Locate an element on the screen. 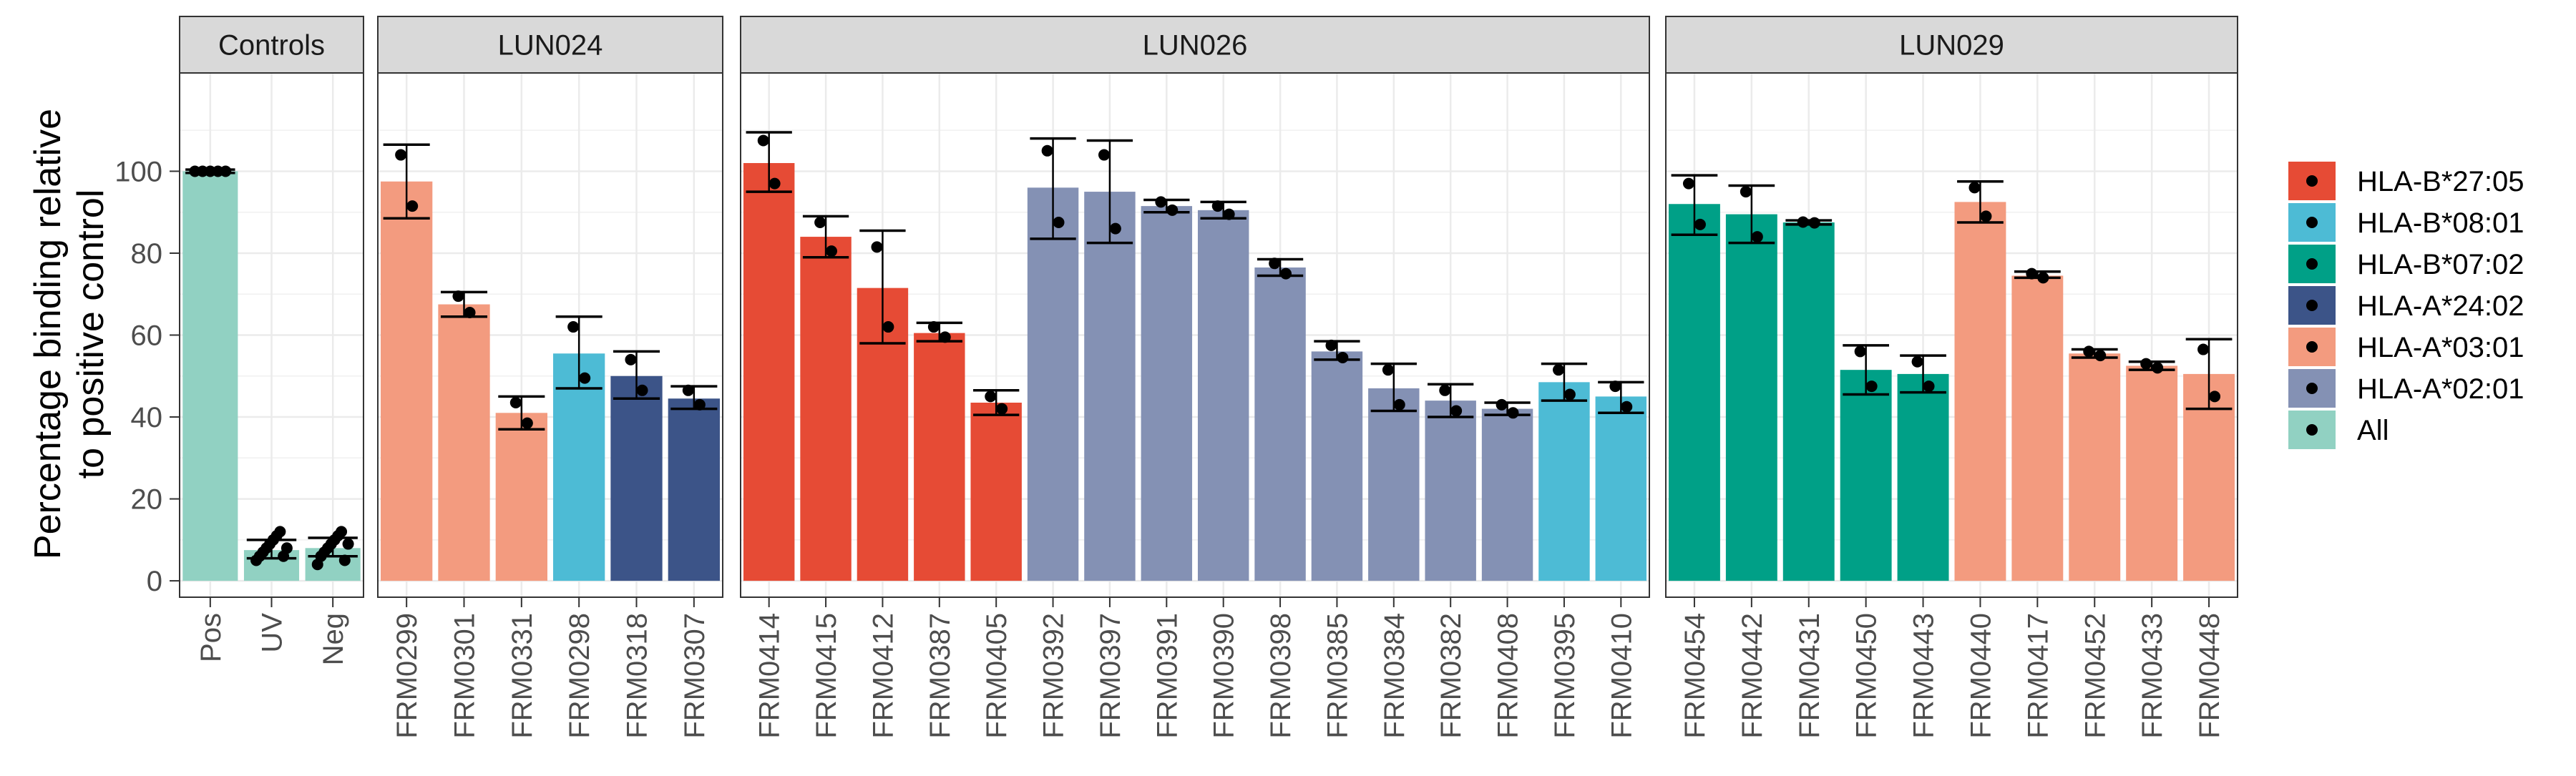 This screenshot has height=776, width=2576. bar-frm0454 is located at coordinates (1694, 392).